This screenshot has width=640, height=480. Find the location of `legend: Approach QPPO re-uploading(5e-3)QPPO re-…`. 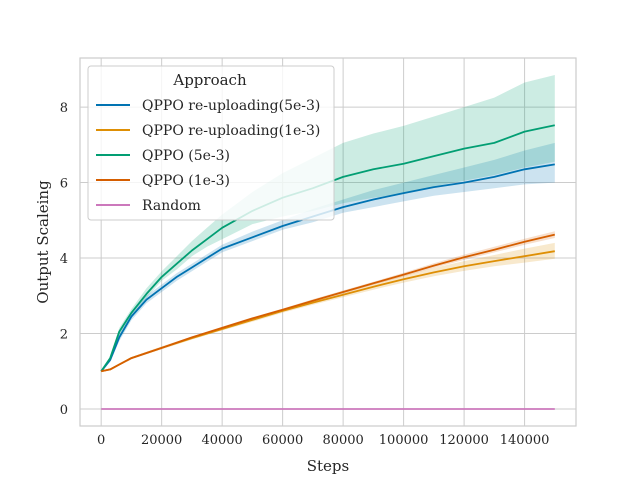

legend: Approach QPPO re-uploading(5e-3)QPPO re-… is located at coordinates (211, 143).